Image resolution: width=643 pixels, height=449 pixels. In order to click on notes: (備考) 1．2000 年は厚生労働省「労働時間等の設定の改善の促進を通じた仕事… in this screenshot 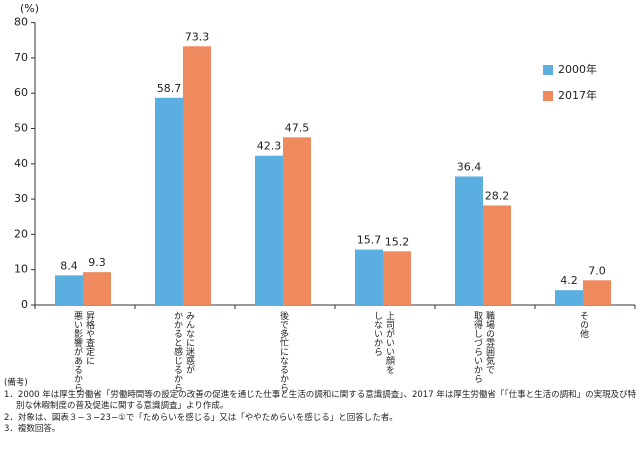, I will do `click(322, 407)`.